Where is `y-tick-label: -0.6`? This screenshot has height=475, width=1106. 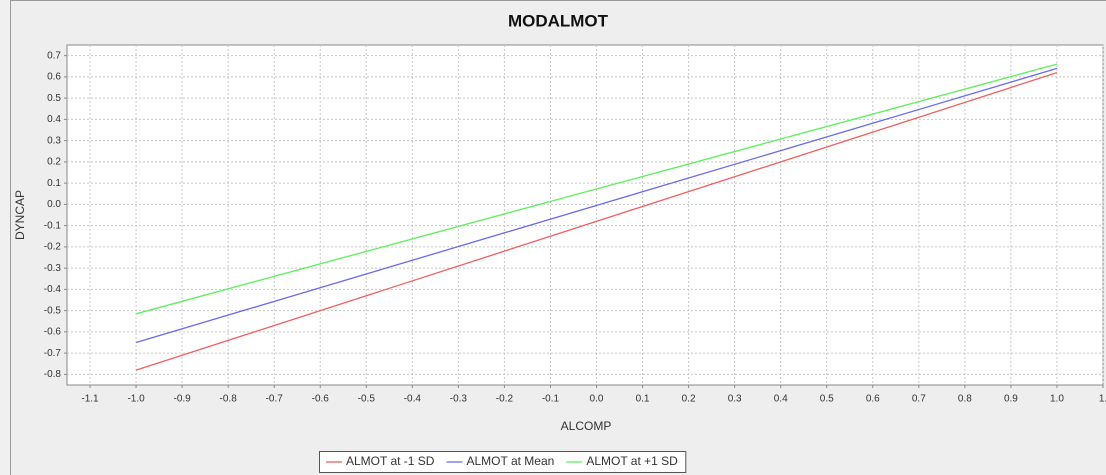 y-tick-label: -0.6 is located at coordinates (53, 332).